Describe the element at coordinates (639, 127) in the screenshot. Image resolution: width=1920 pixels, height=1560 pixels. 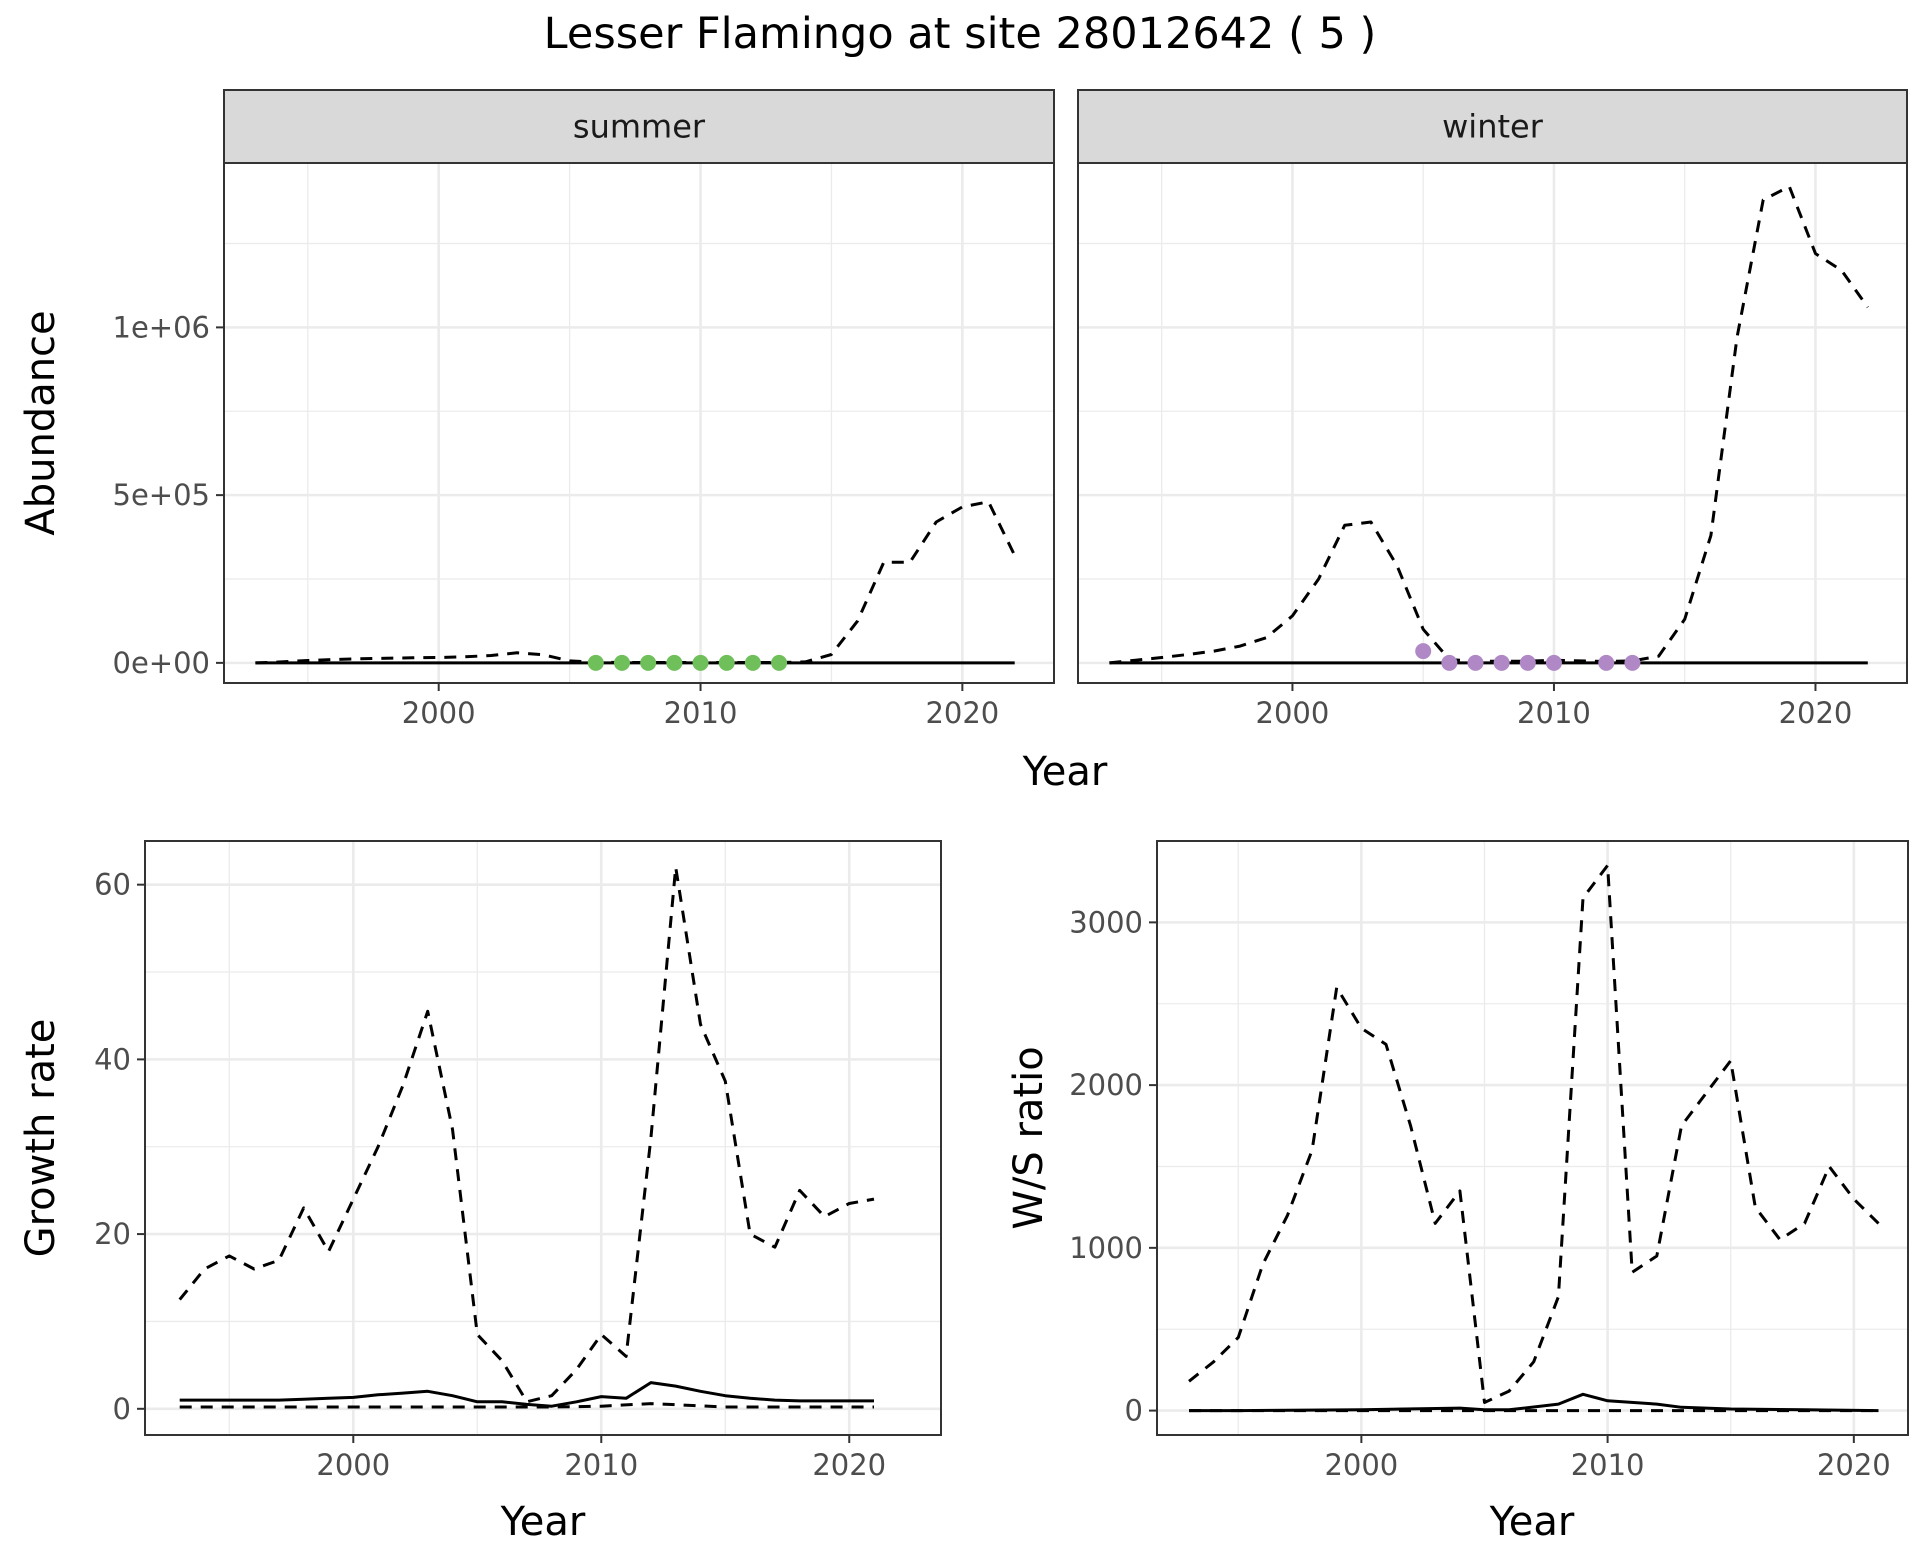
I see `abundance-summer-facet-label: summer` at that location.